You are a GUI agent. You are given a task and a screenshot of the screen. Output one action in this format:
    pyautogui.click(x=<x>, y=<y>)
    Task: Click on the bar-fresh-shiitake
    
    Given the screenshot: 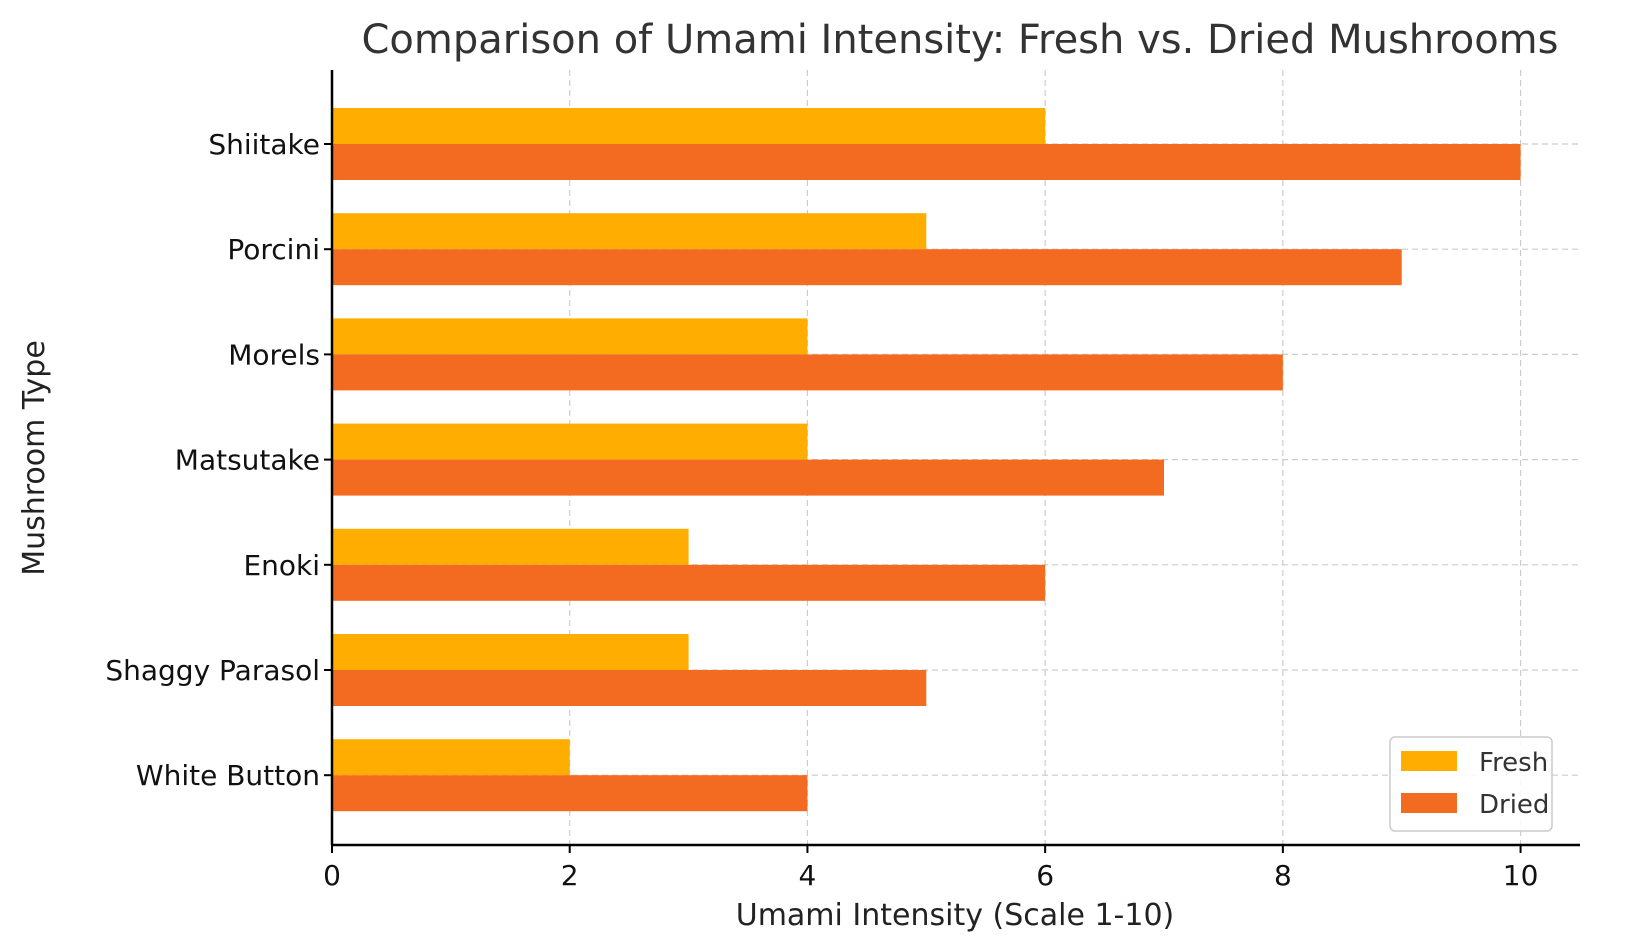 What is the action you would take?
    pyautogui.click(x=689, y=126)
    